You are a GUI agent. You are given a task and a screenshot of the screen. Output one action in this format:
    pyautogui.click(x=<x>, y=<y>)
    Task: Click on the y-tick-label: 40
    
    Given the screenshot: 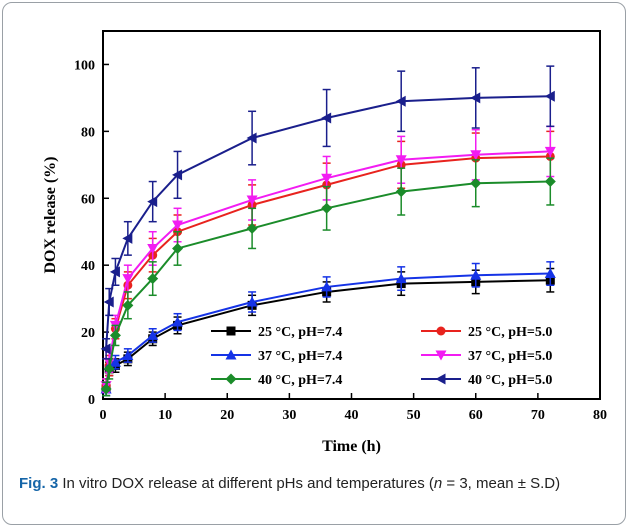 What is the action you would take?
    pyautogui.click(x=88, y=266)
    